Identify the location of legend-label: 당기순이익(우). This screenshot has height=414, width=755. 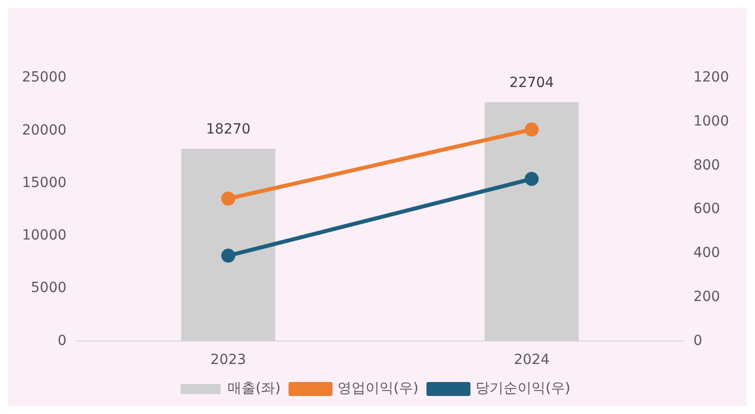
(522, 388).